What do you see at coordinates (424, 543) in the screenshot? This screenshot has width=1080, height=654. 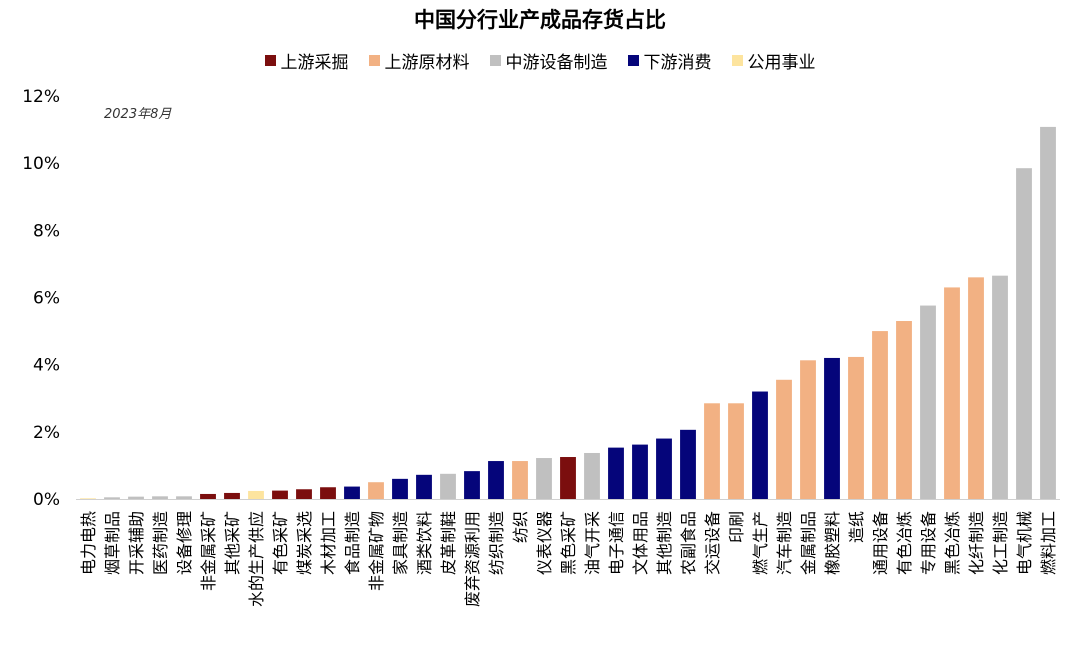 I see `x-tick-label: 酒类饮料` at bounding box center [424, 543].